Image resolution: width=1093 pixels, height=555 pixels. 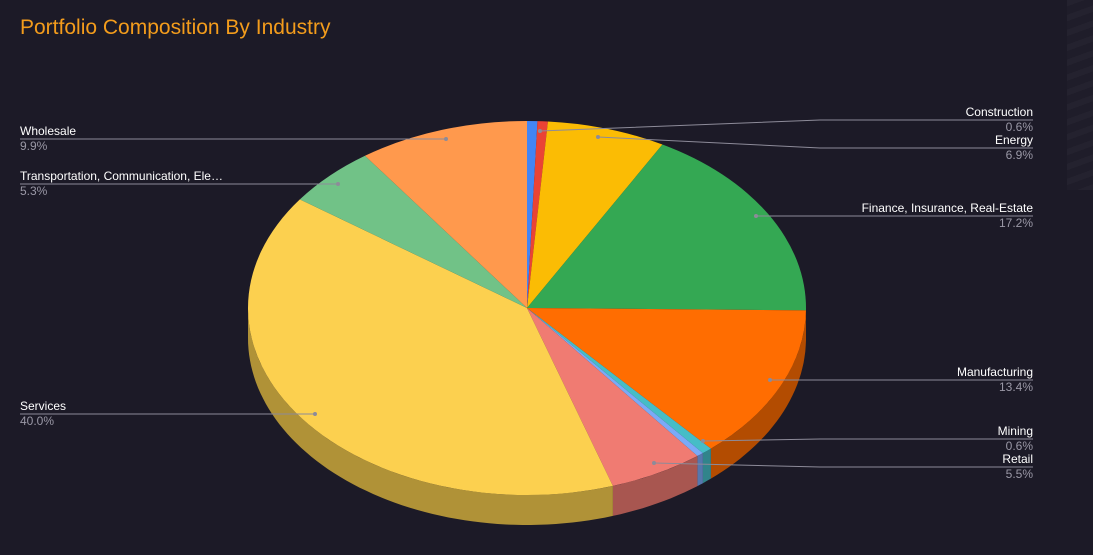 I want to click on label-pct-finance-insurance-real-estate: 17.2%, so click(x=1016, y=223).